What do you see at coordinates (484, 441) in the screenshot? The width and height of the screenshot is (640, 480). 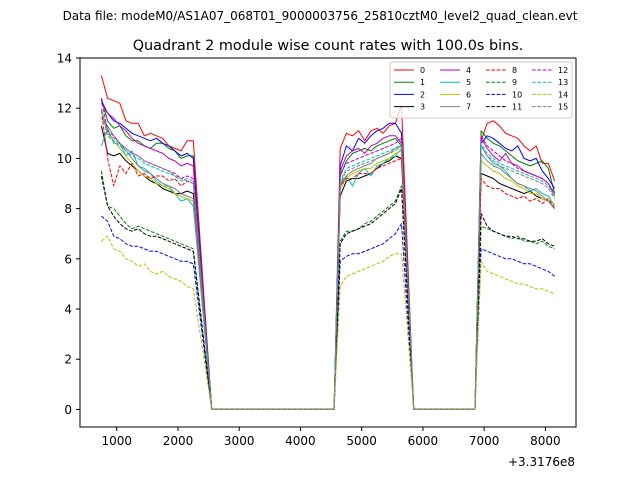 I see `x-tick-label: 7000` at bounding box center [484, 441].